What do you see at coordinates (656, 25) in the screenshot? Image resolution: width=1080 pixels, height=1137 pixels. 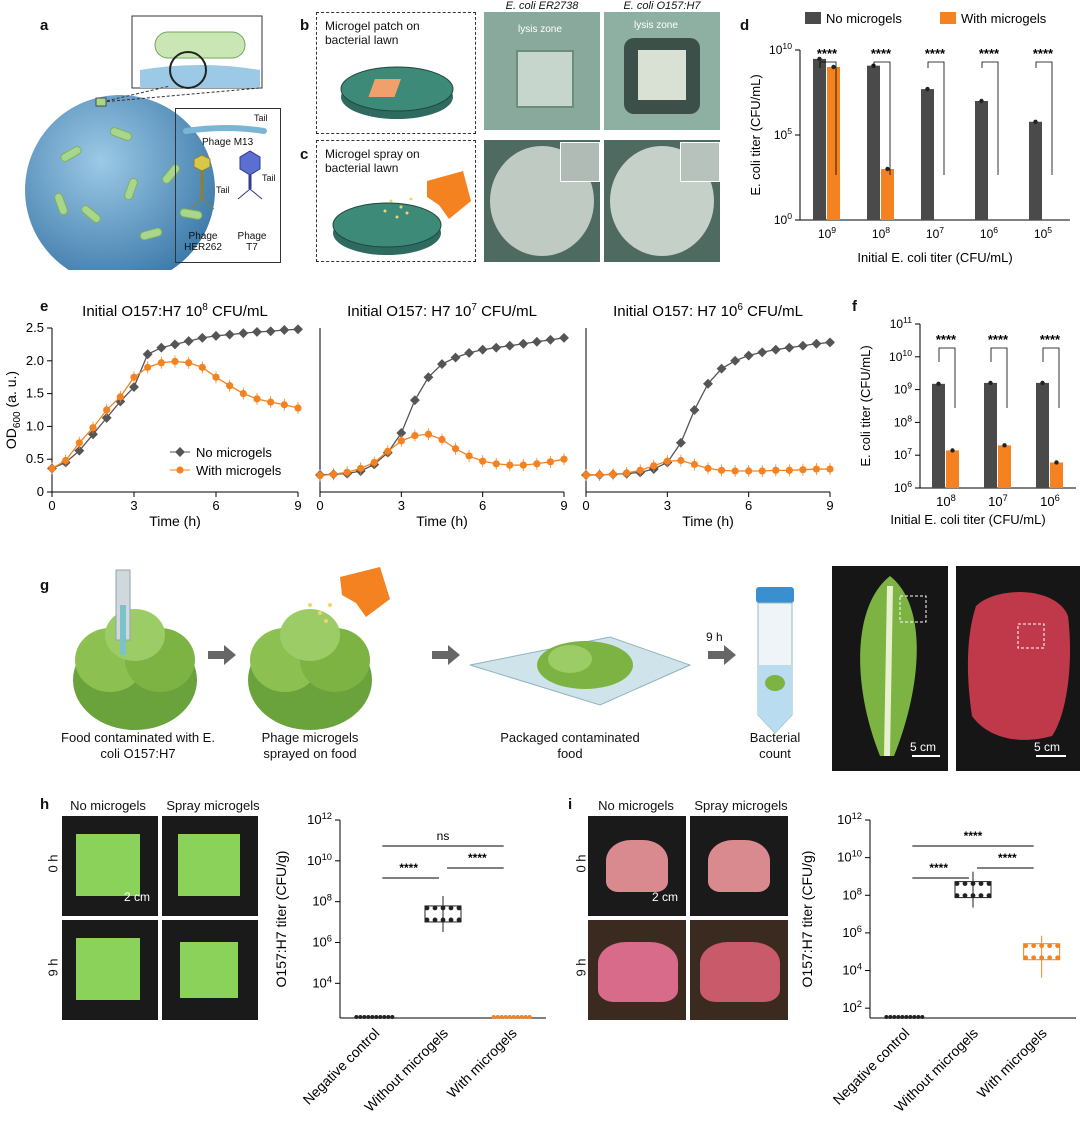 I see `lysis-zone-label-2: lysis zone` at bounding box center [656, 25].